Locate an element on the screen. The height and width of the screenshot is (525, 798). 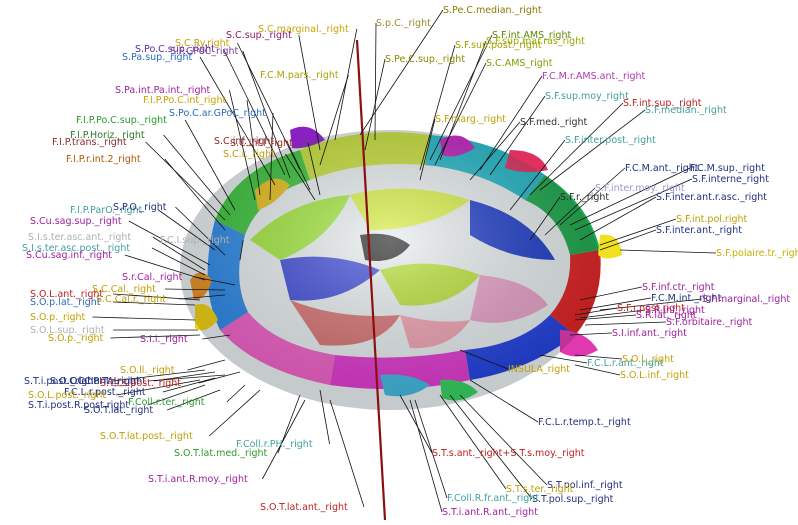
label-scu-sag-sup: S.Cu.sag.sup._right is located at coordinates (76, 221).